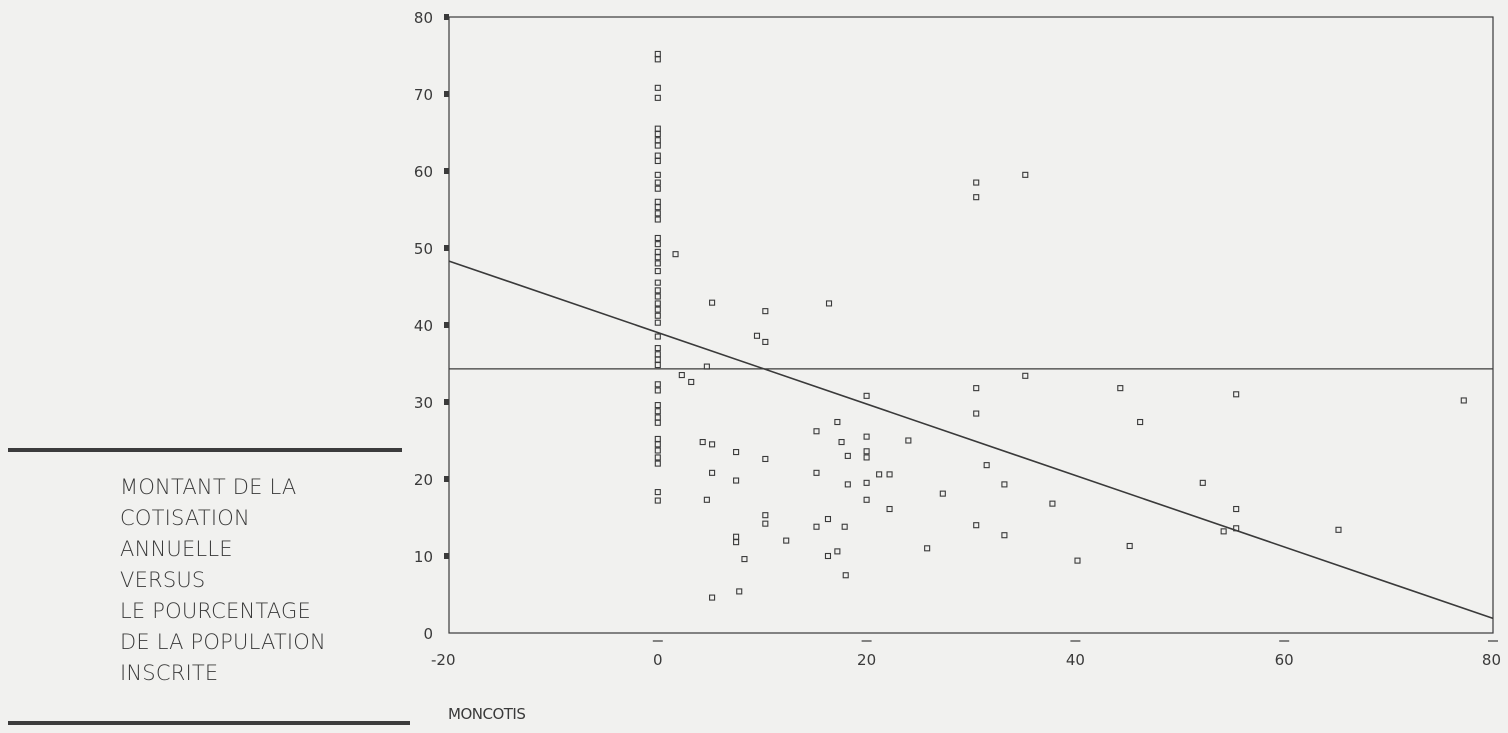 The image size is (1508, 733). Describe the element at coordinates (658, 660) in the screenshot. I see `x-tick-label: 0` at that location.